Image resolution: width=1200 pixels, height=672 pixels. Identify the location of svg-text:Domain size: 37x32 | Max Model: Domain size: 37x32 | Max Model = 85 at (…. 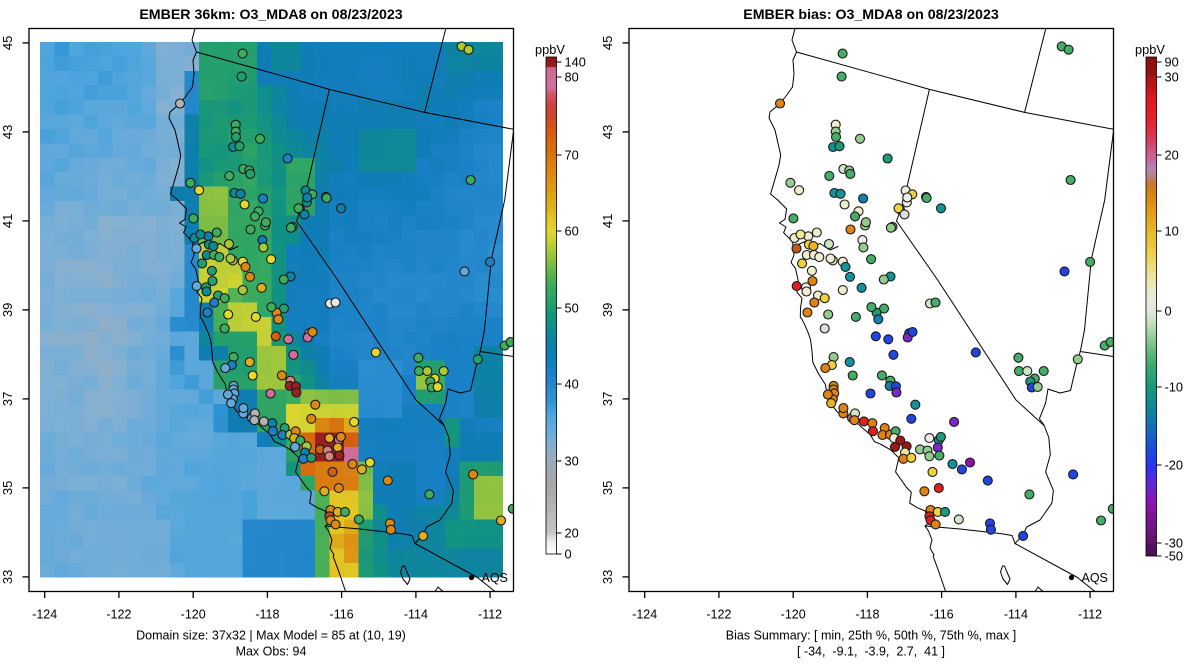
(271, 636).